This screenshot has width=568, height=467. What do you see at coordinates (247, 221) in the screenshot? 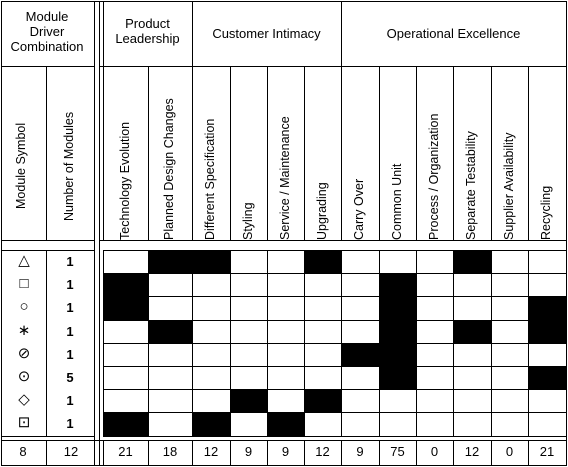
I see `driver-header-styling: Styling` at bounding box center [247, 221].